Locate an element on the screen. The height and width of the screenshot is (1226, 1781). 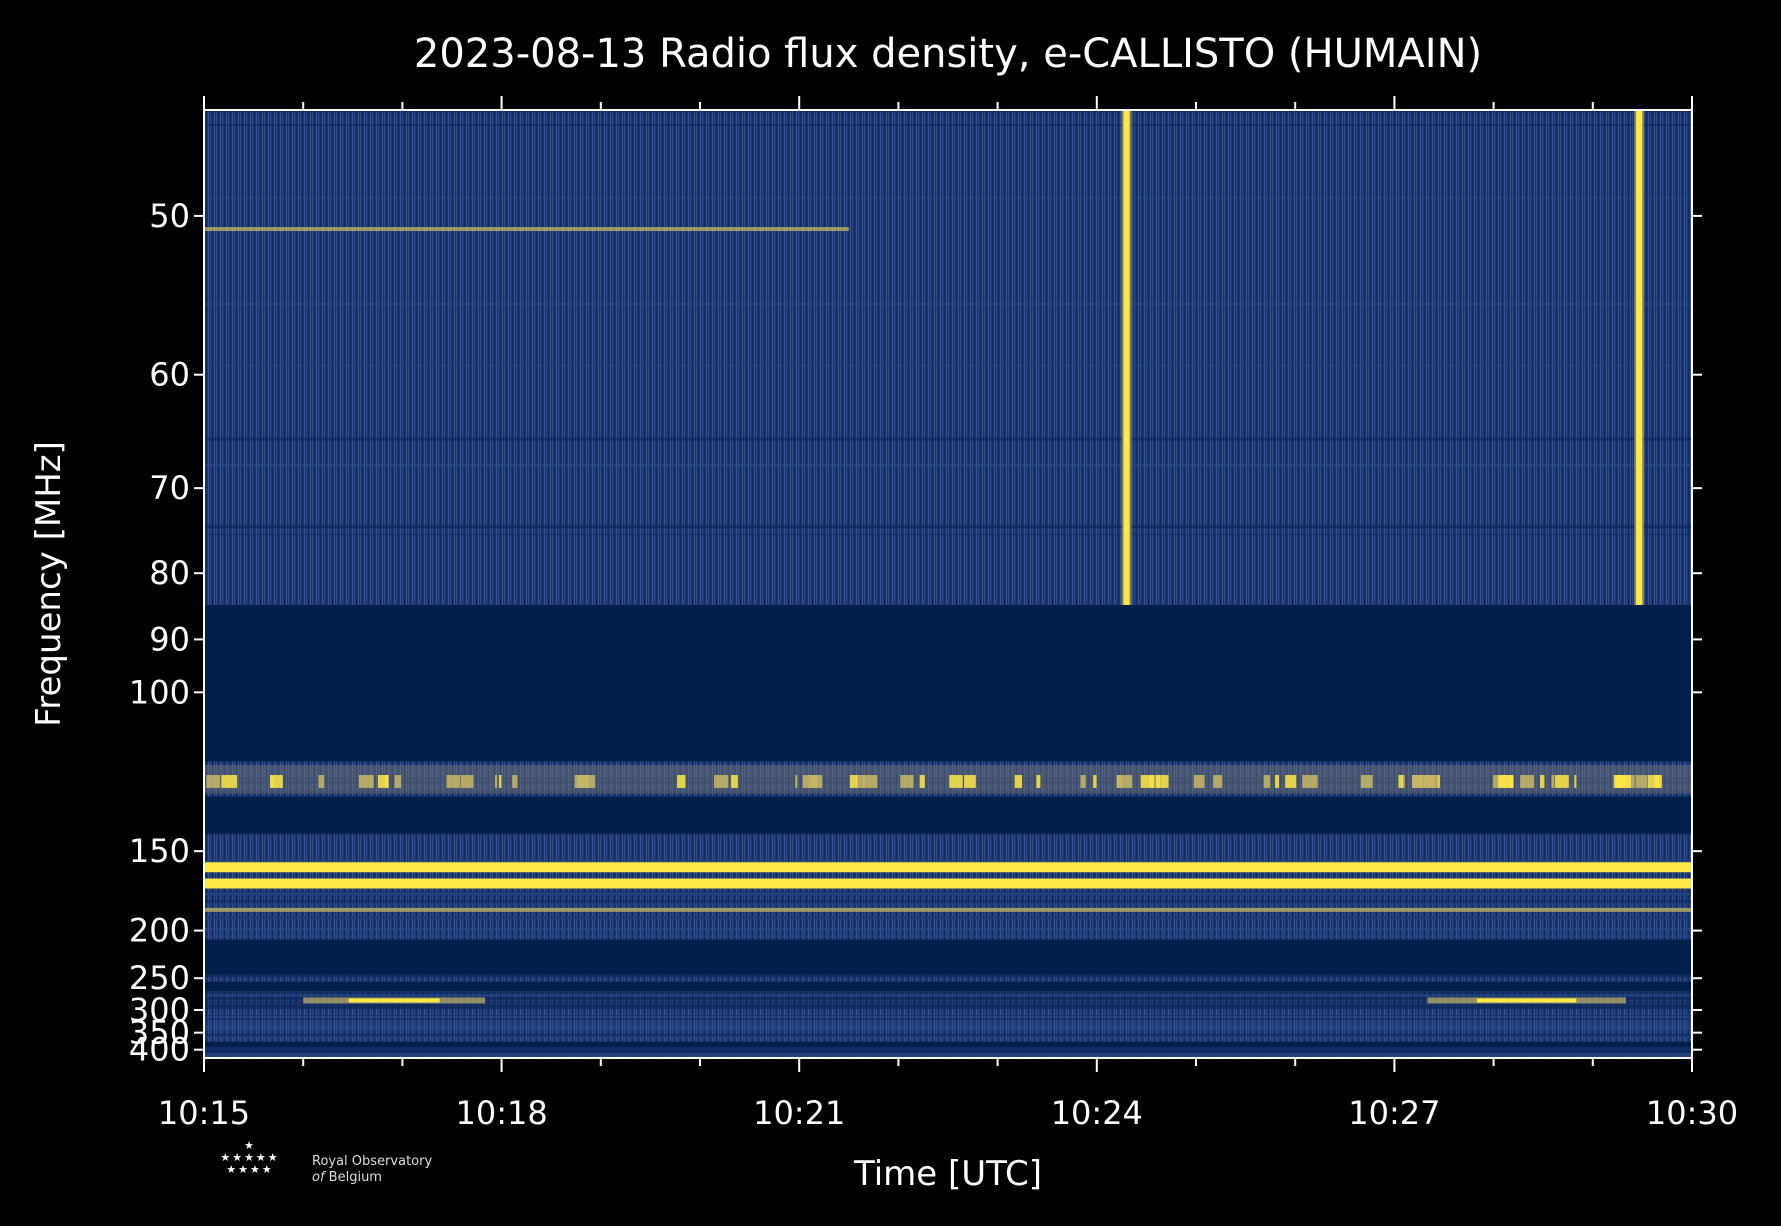
x-tick-label: 10:27 is located at coordinates (1394, 1113).